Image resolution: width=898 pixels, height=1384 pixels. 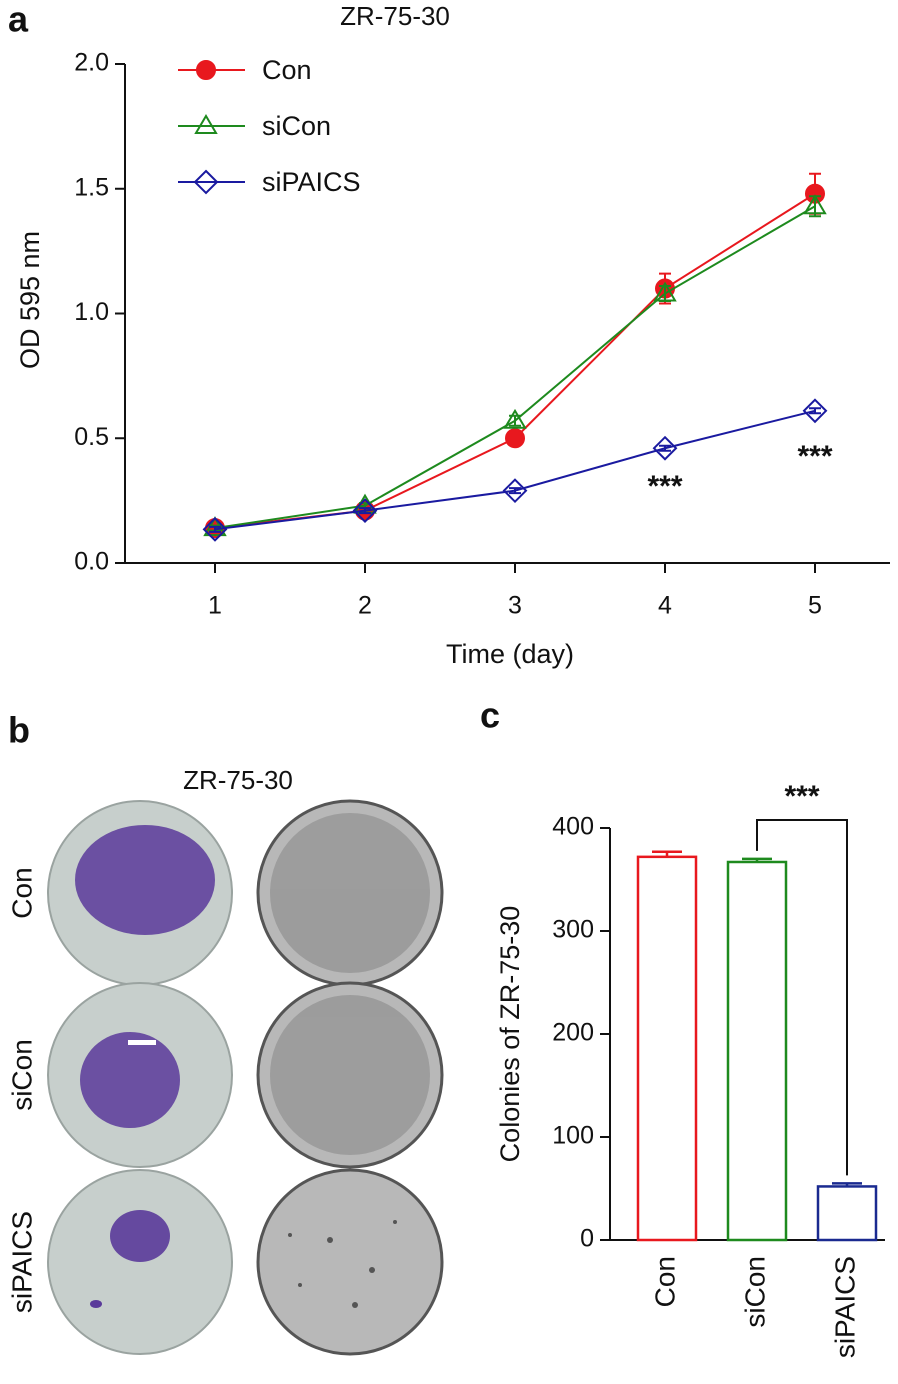 I want to click on panel-letter: c, so click(x=490, y=715).